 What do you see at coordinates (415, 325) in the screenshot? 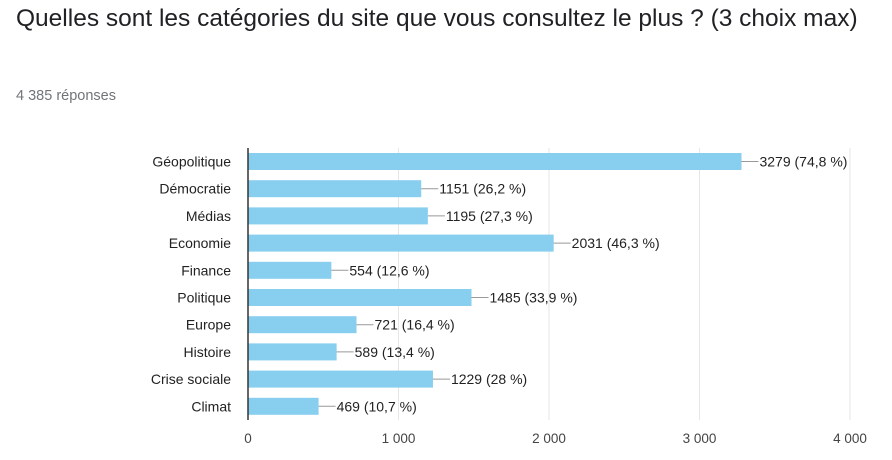
I see `value-label: 721 (16,4 %)` at bounding box center [415, 325].